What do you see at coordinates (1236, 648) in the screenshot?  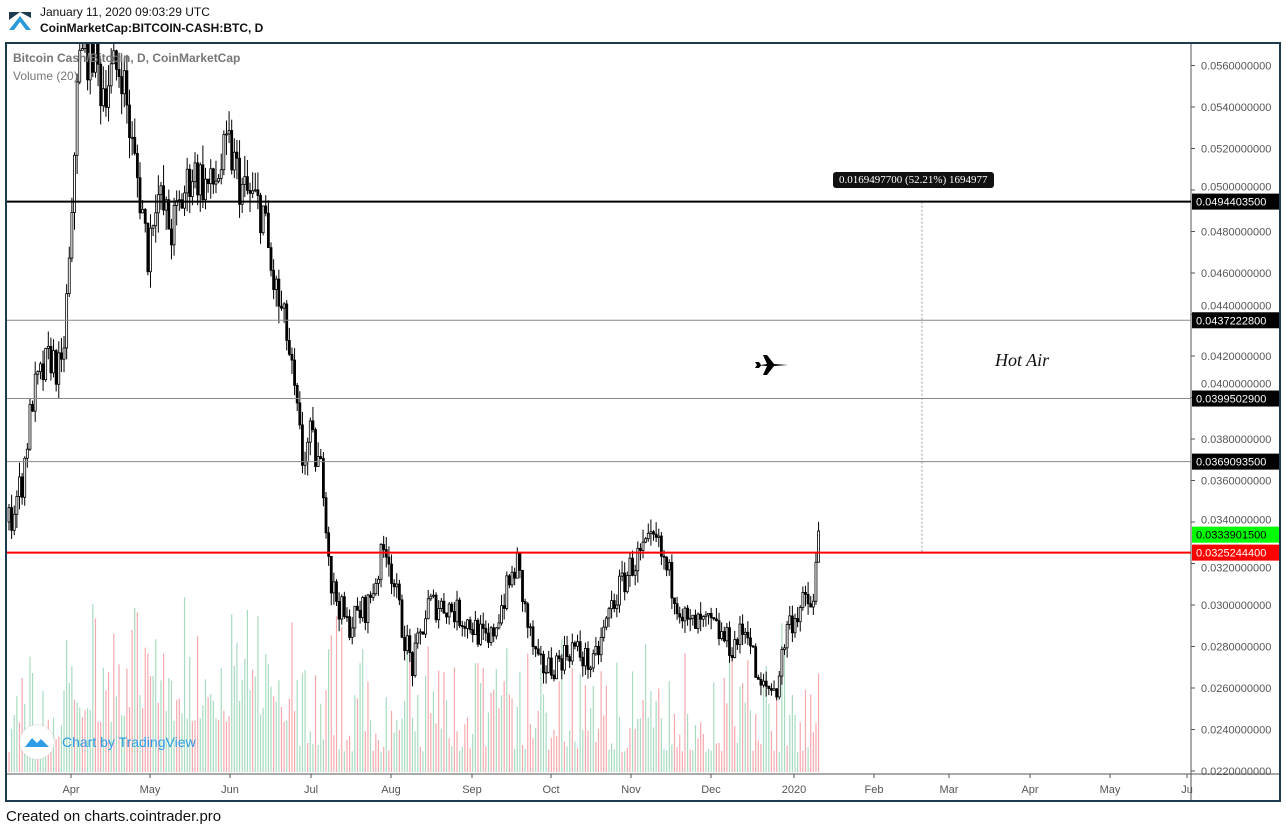 I see `price-tick-label: 0.0280000000` at bounding box center [1236, 648].